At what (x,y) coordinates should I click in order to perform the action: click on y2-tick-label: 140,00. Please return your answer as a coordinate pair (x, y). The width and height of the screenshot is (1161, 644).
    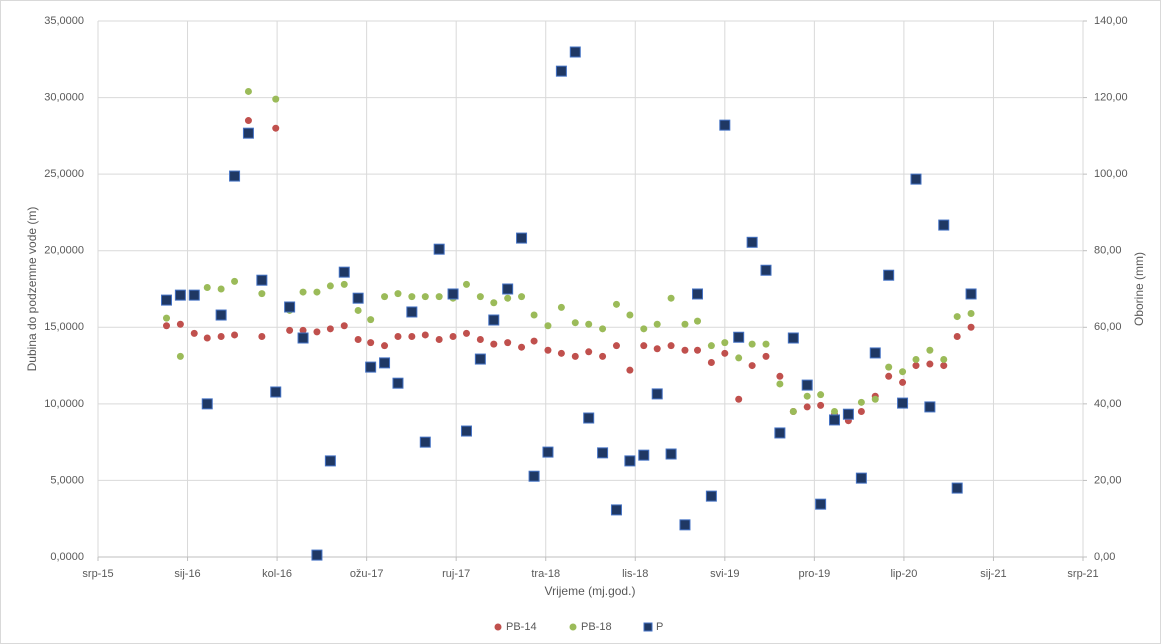
    Looking at the image, I should click on (1111, 21).